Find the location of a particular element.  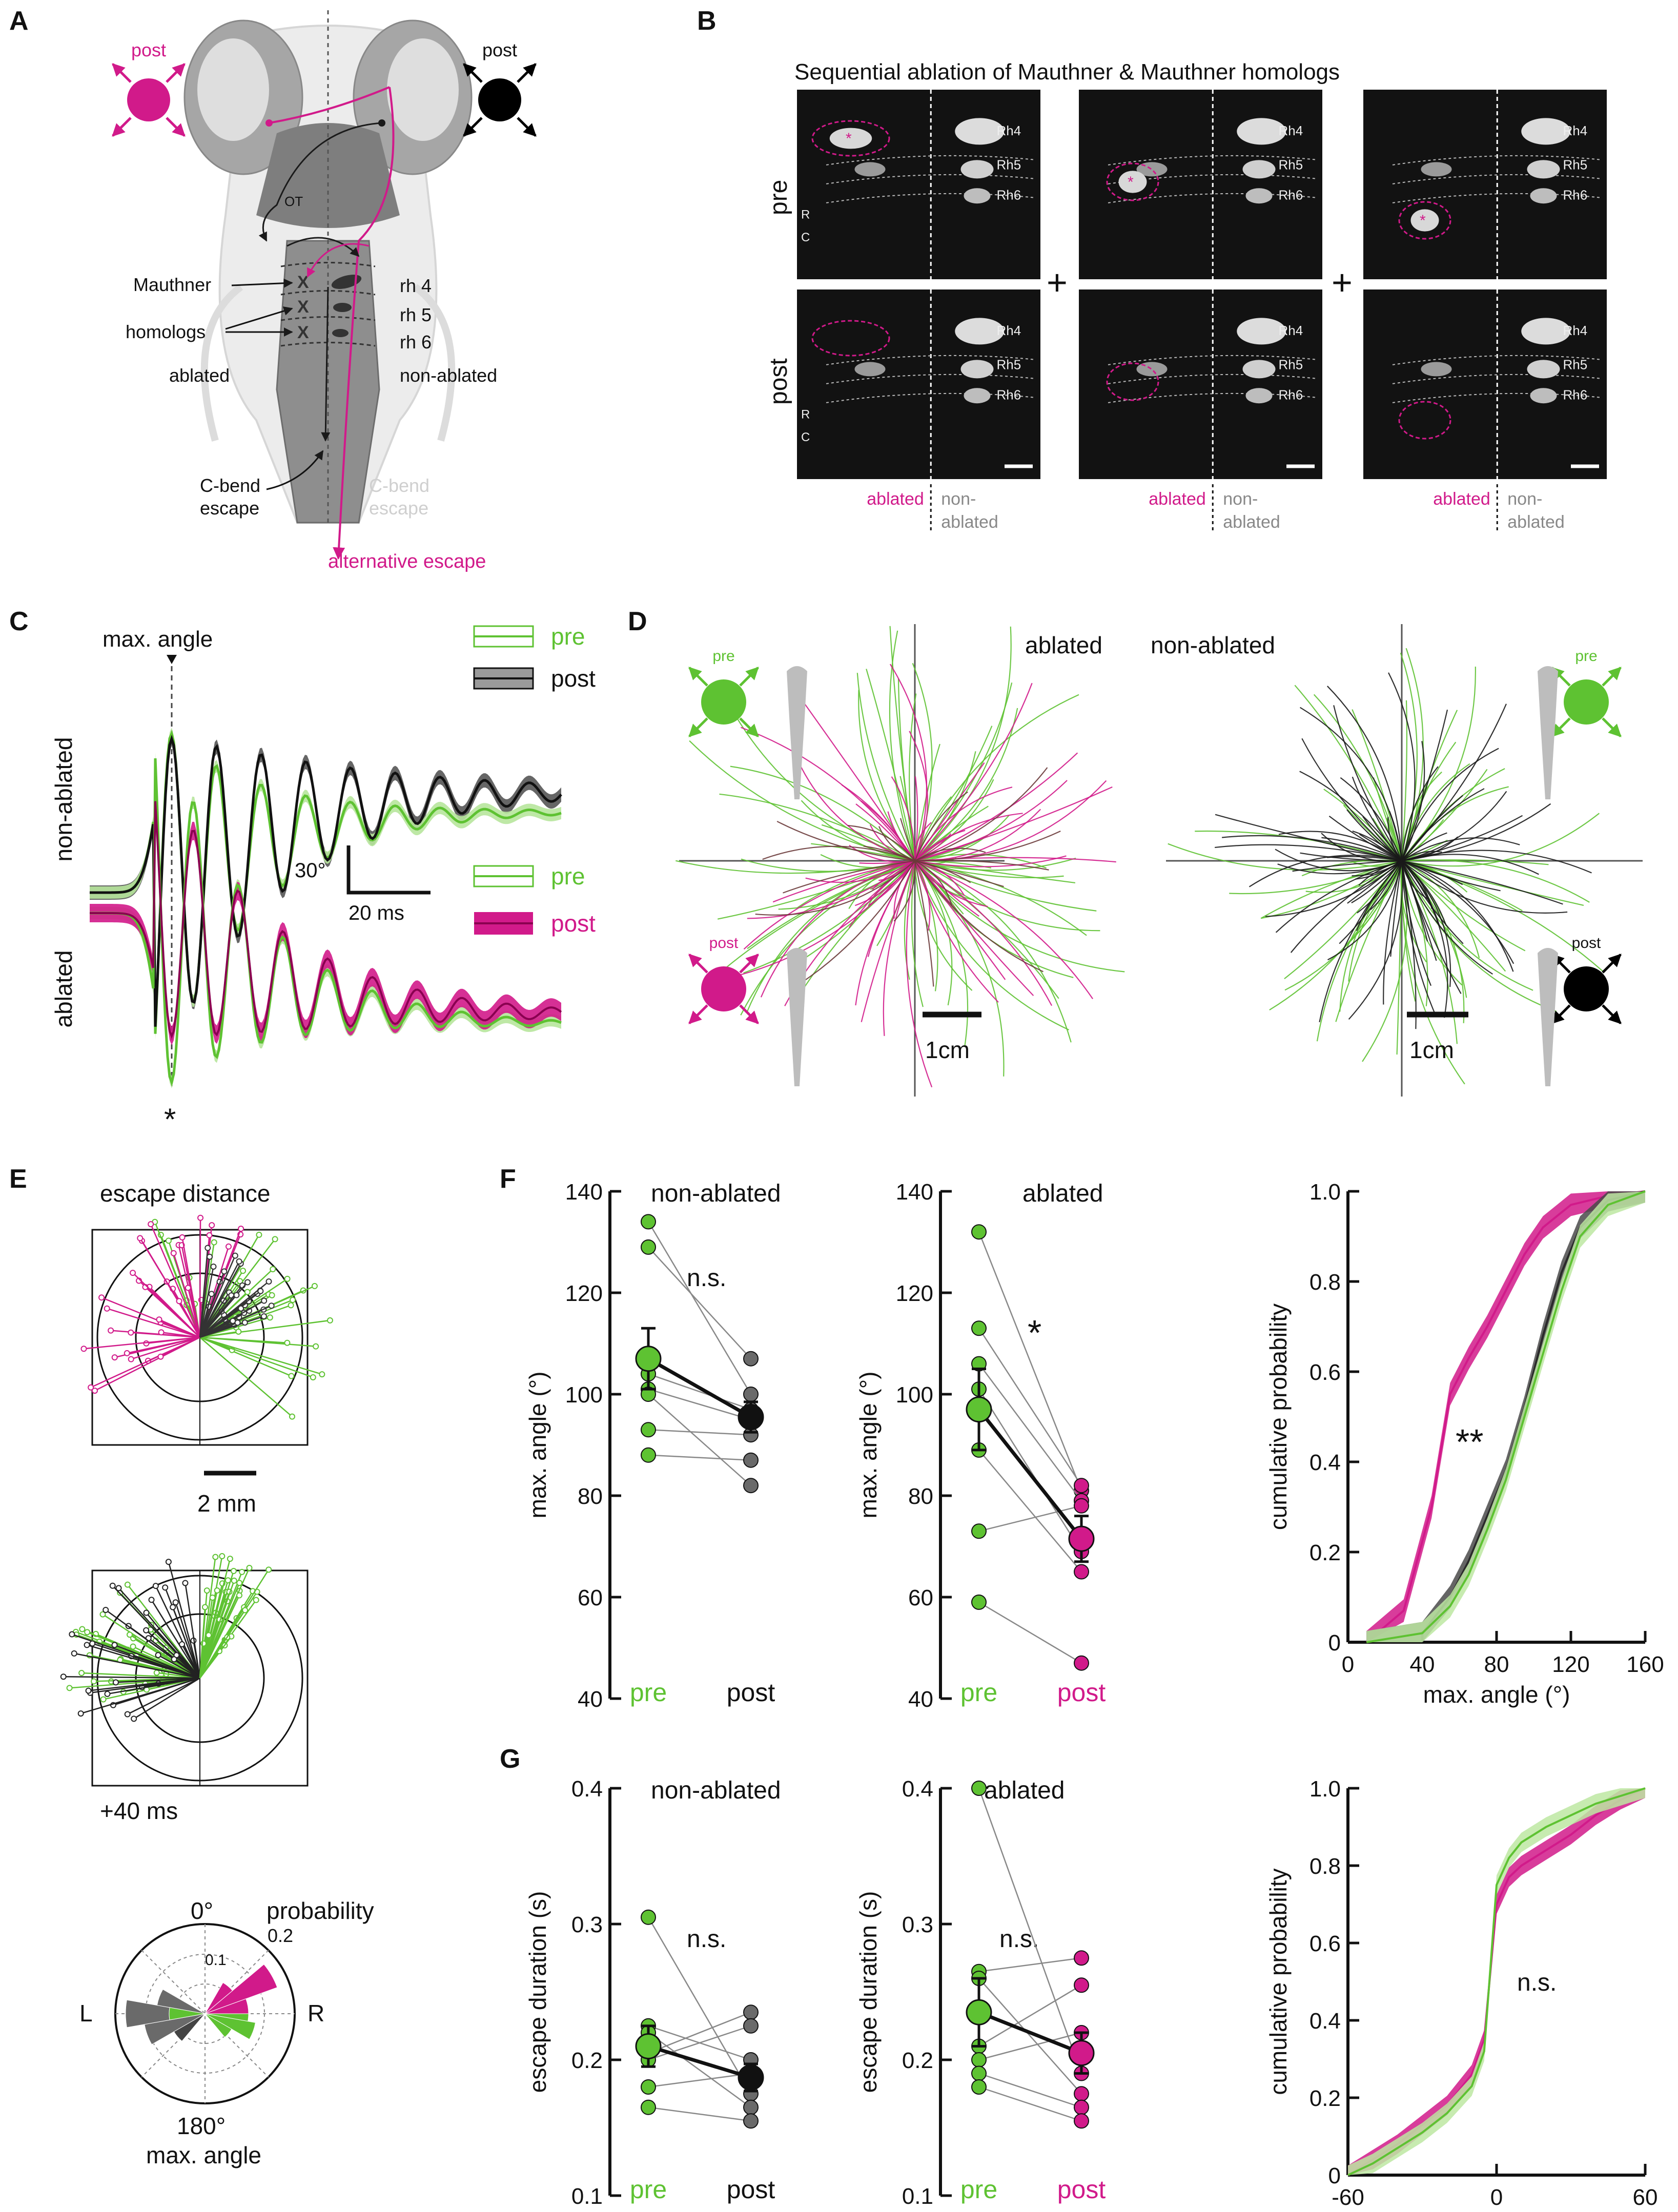

g-mid-pre-point is located at coordinates (979, 2073).